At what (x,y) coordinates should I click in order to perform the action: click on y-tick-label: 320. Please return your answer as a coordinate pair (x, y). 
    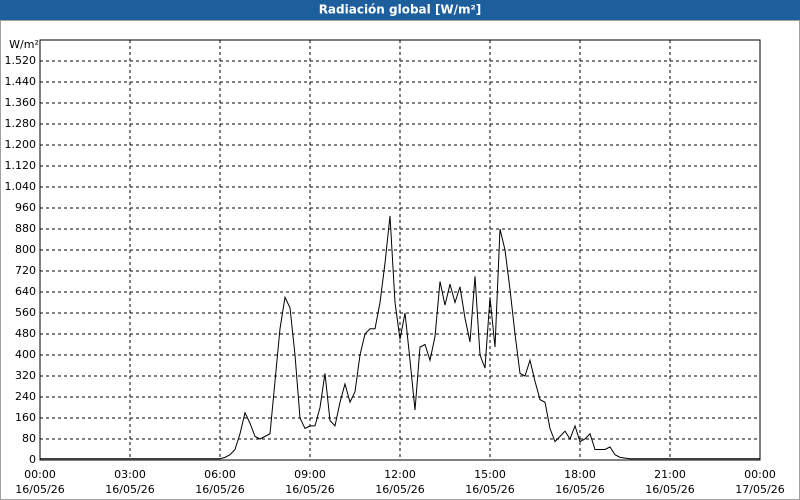
    Looking at the image, I should click on (25, 375).